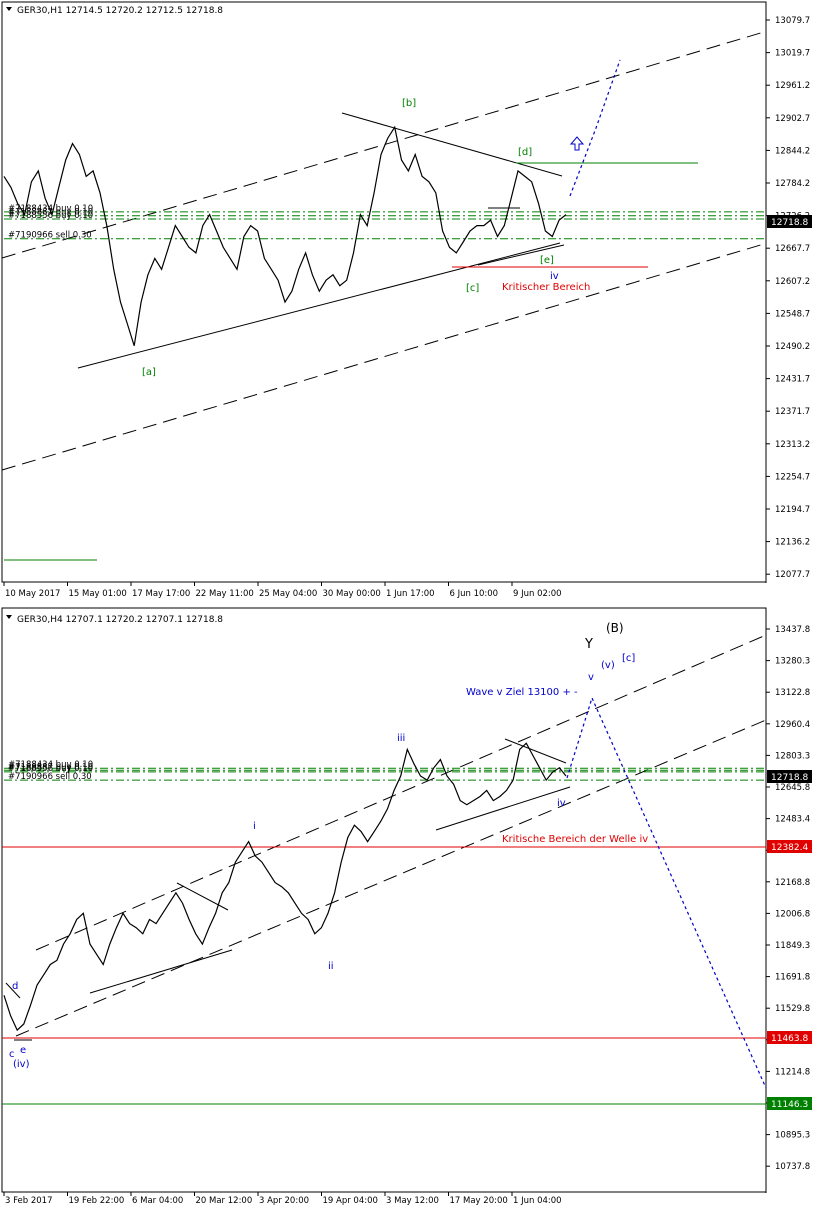 This screenshot has height=1220, width=824. Describe the element at coordinates (331, 966) in the screenshot. I see `wave-label-ii: ii` at that location.